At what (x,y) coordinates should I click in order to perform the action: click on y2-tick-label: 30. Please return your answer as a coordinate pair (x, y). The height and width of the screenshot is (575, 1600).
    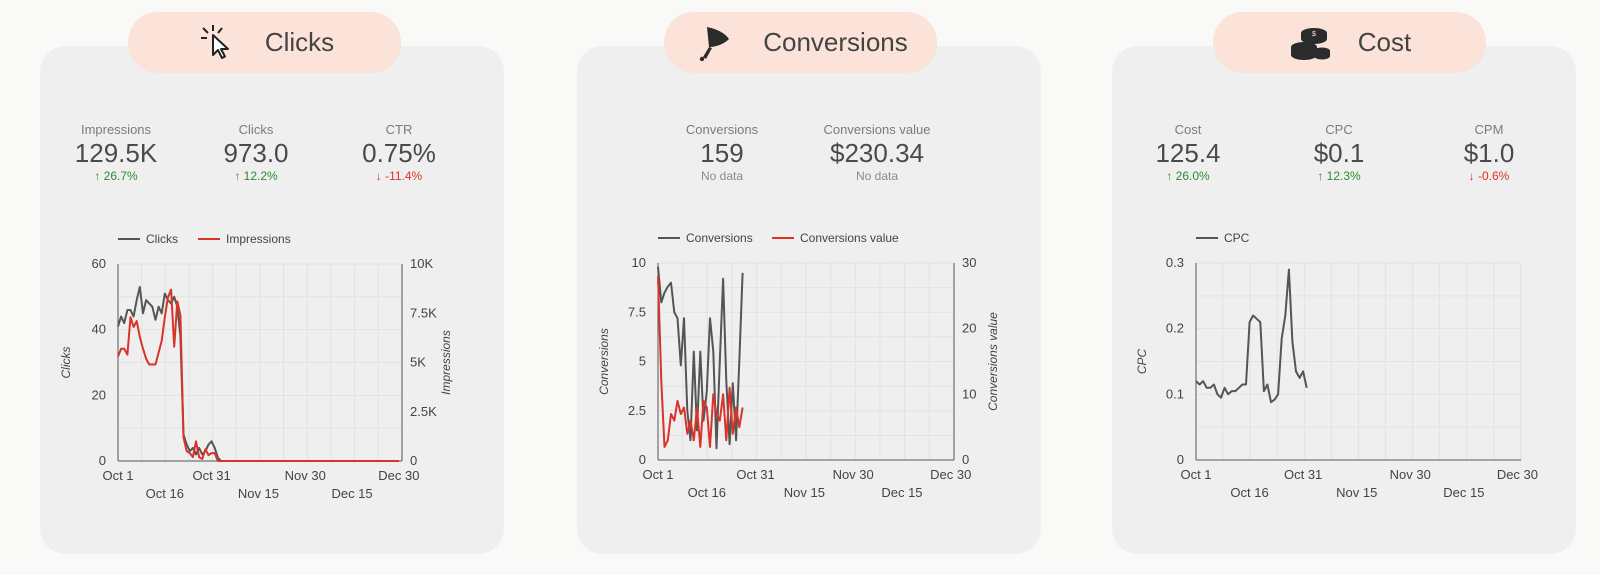
    Looking at the image, I should click on (969, 262).